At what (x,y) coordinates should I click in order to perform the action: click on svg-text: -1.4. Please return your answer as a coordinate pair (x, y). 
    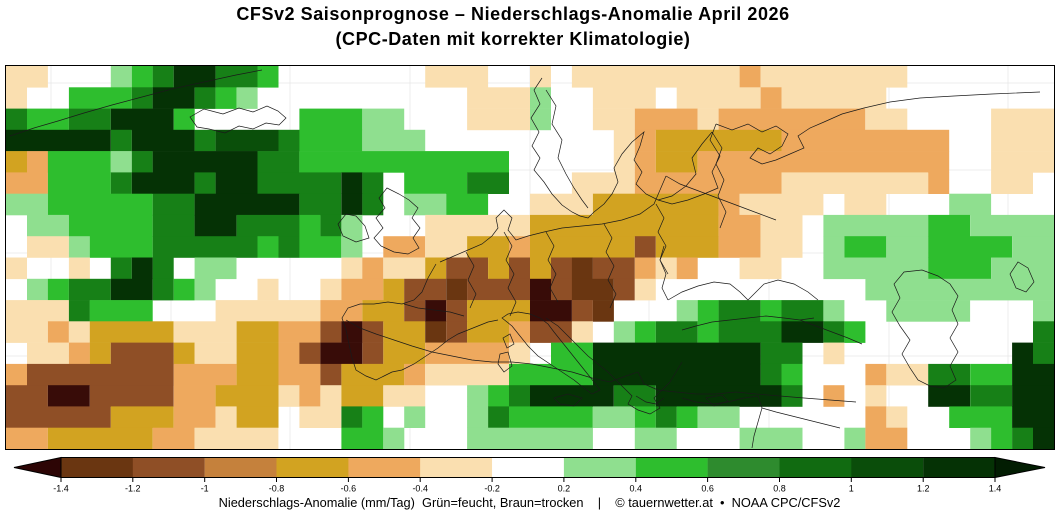
    Looking at the image, I should click on (61, 489).